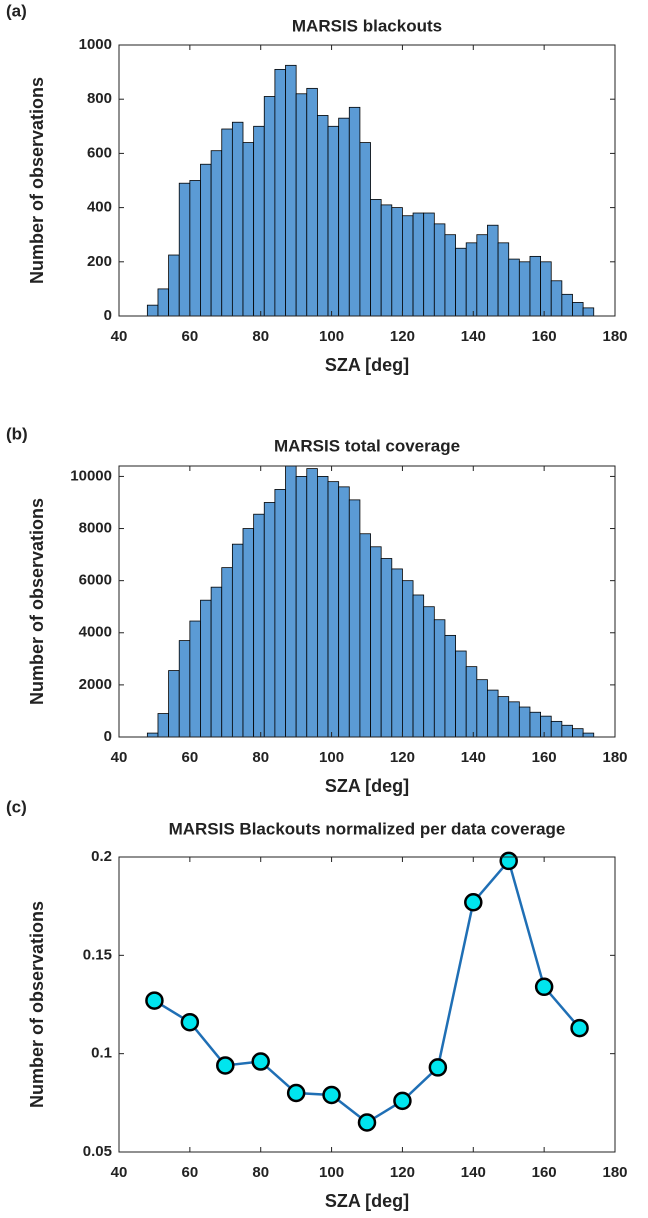 The image size is (648, 1218). Describe the element at coordinates (95, 528) in the screenshot. I see `y-tick-label: 8000` at that location.